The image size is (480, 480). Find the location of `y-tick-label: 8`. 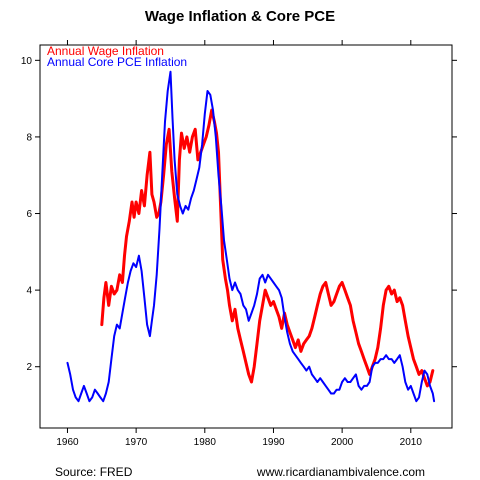

y-tick-label: 8 is located at coordinates (29, 137).